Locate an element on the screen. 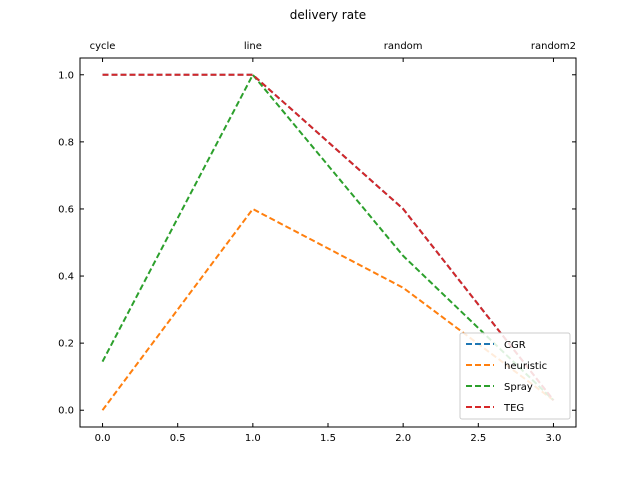 The width and height of the screenshot is (640, 480). x-tick-label: 2.0 is located at coordinates (403, 438).